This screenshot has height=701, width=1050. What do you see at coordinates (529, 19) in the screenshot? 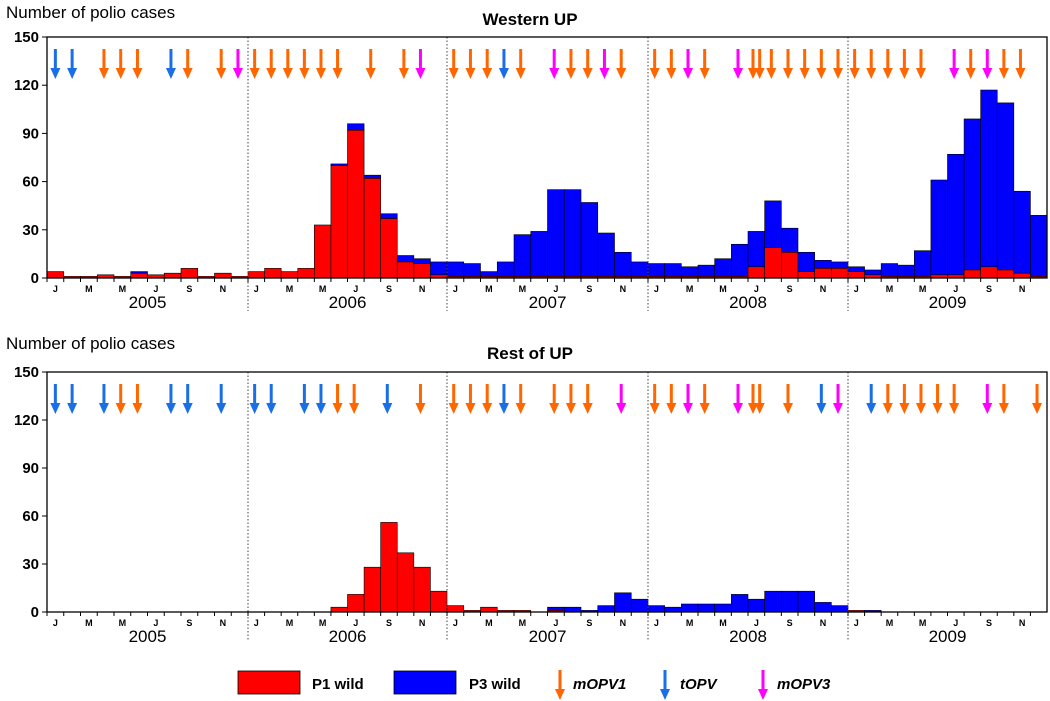
I see `panel-title: Western UP` at bounding box center [529, 19].